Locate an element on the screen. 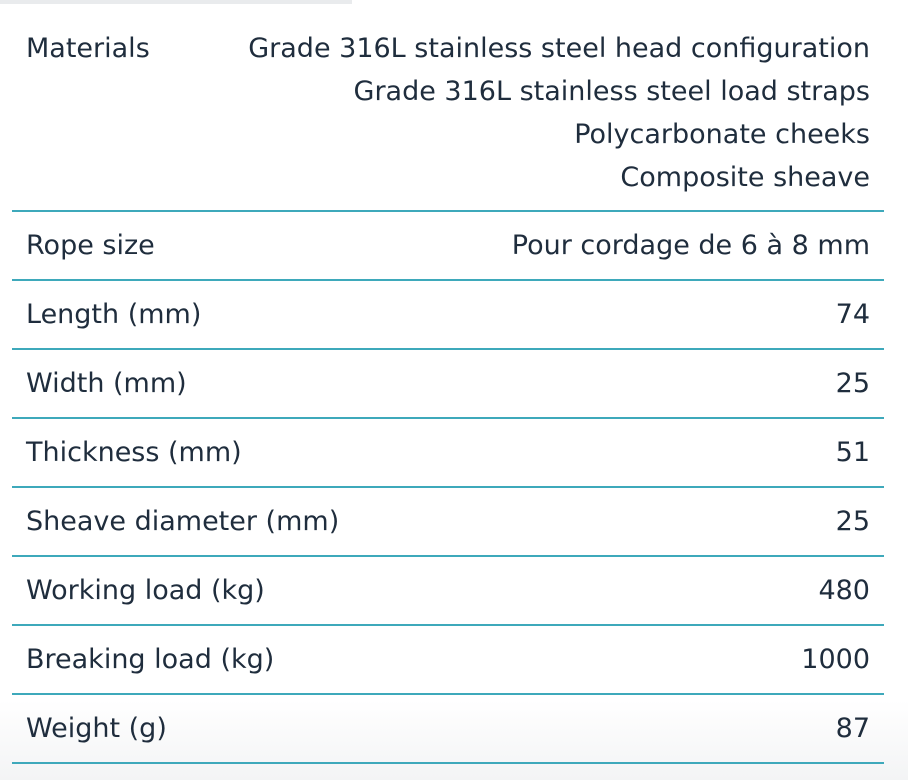  table-row: Length (mm) 74 is located at coordinates (448, 315).